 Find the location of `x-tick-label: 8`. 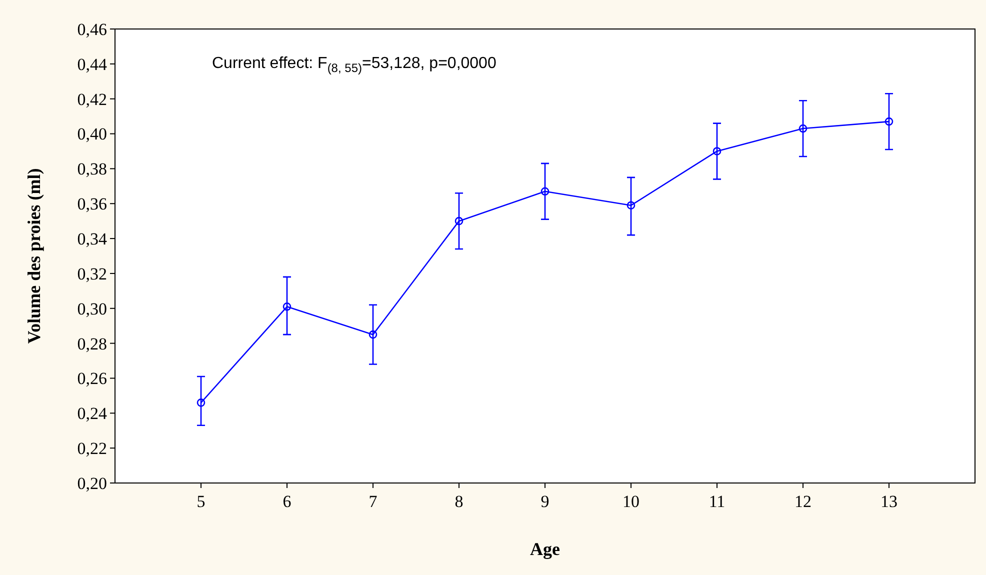

x-tick-label: 8 is located at coordinates (459, 501).